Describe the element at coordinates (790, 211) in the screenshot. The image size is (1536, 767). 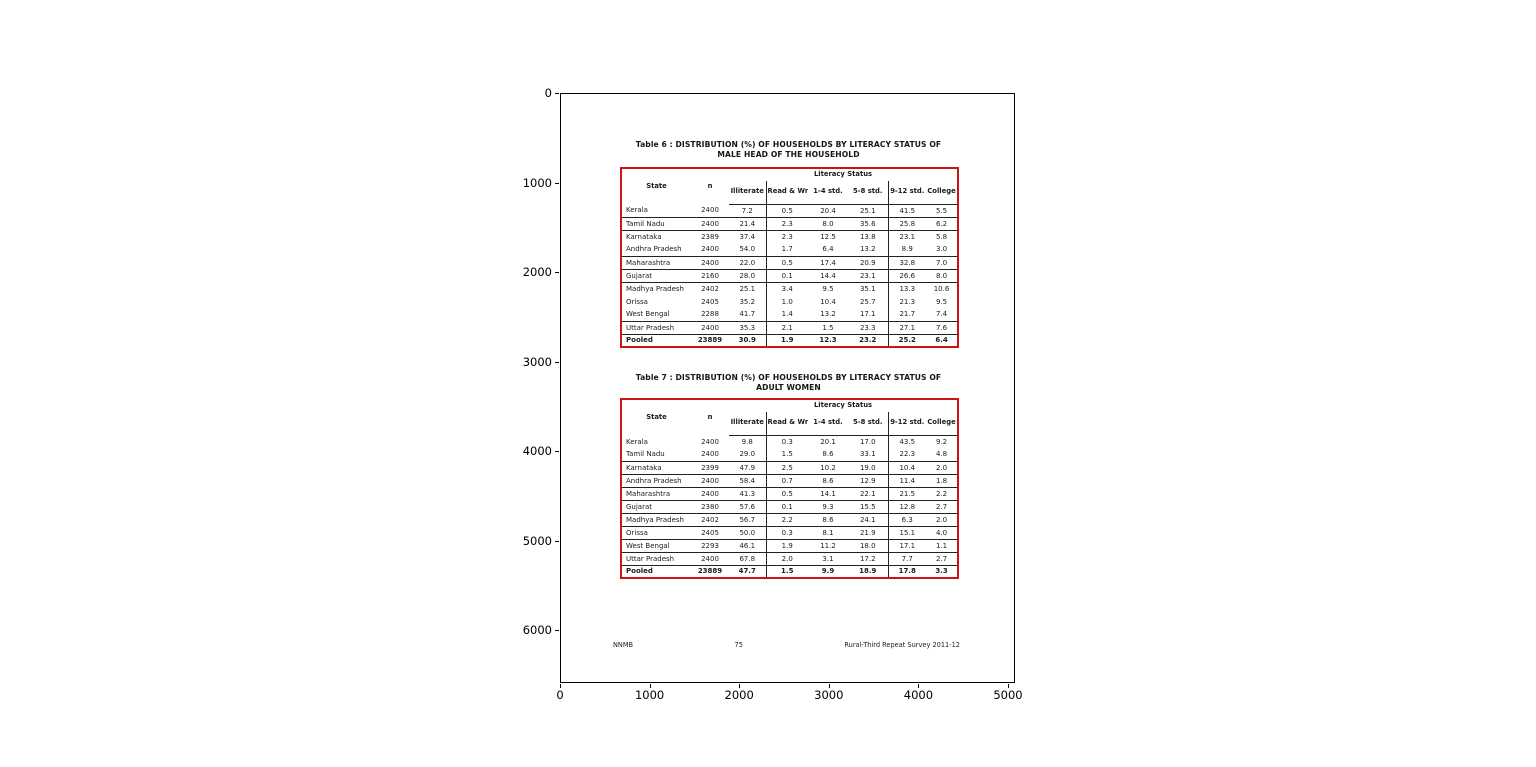
I see `table-row: Kerala 2400 7.2 0.5 20.4 25.1 41.5 5.5` at that location.